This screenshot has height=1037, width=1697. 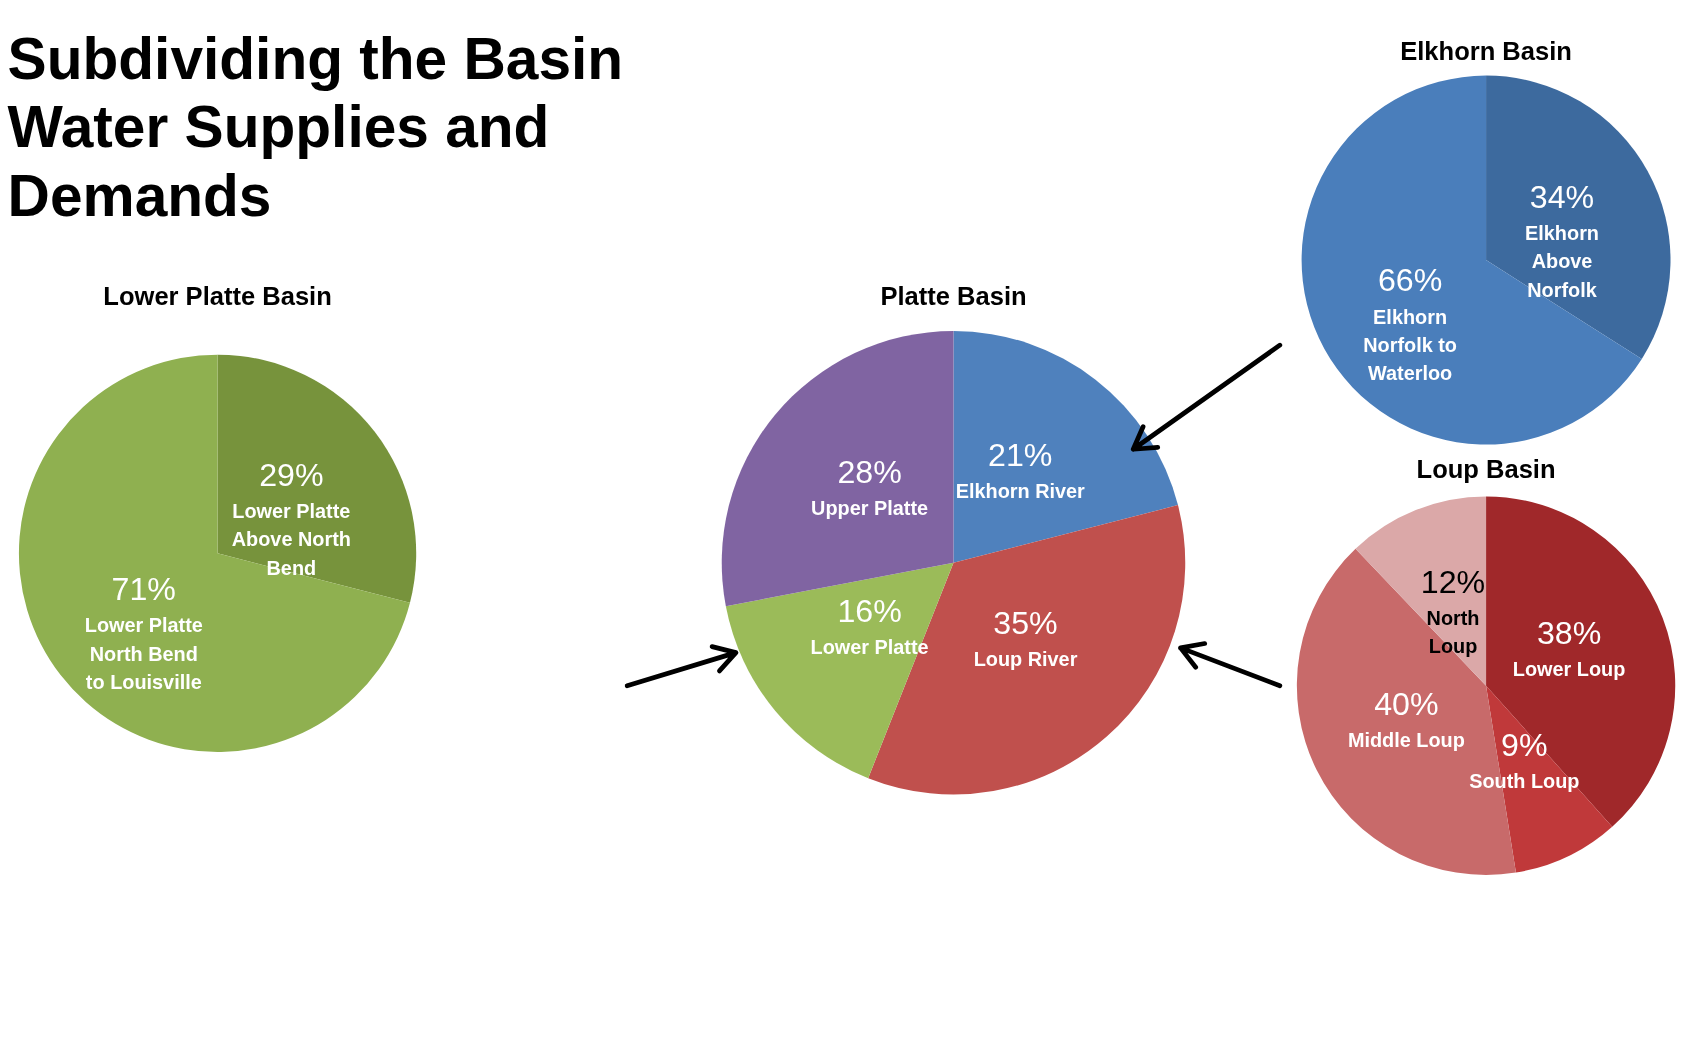 I want to click on data-label: 29%, so click(x=291, y=474).